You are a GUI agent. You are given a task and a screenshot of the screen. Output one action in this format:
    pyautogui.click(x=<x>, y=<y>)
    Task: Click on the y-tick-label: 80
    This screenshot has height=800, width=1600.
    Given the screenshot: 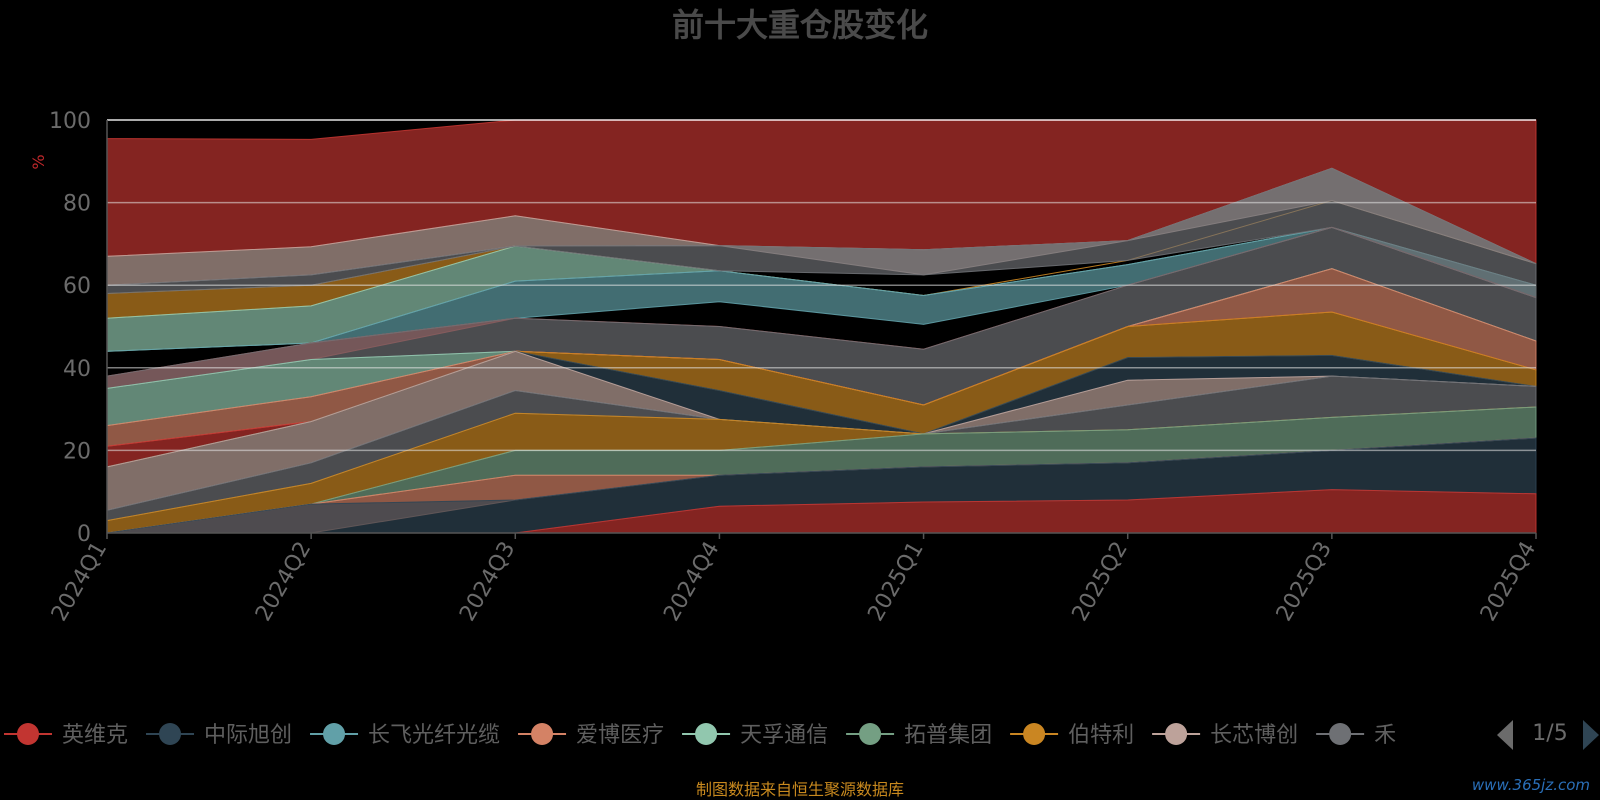 What is the action you would take?
    pyautogui.click(x=77, y=204)
    